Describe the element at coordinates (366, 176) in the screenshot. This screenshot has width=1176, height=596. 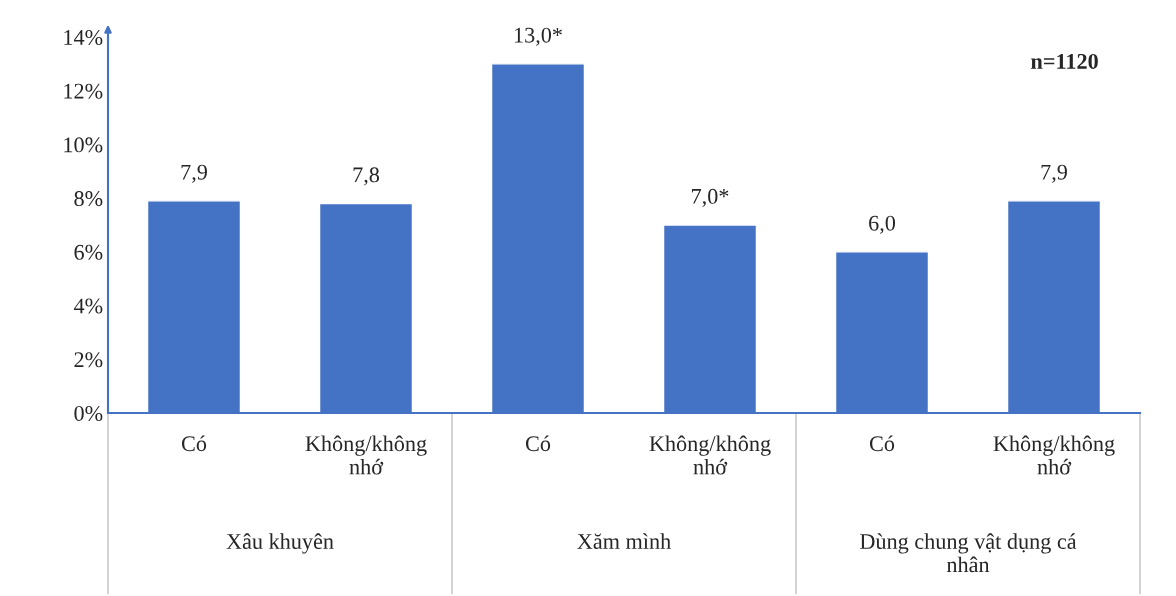
I see `data-label: 7,8` at that location.